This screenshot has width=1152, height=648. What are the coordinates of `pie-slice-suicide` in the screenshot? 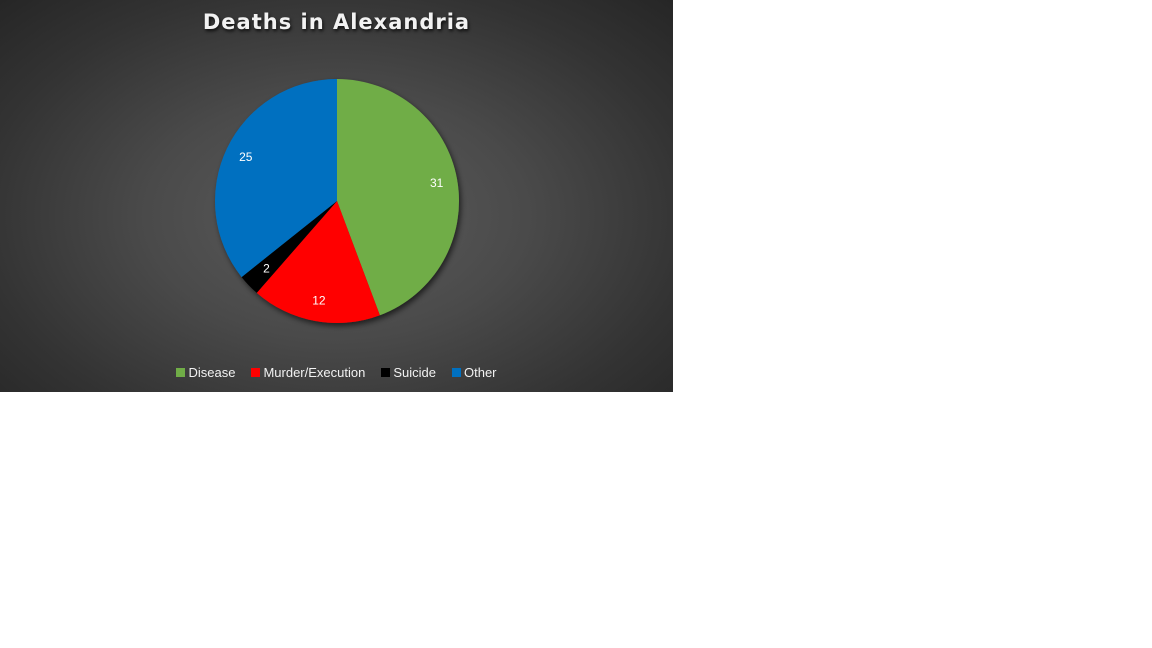 It's located at (289, 247).